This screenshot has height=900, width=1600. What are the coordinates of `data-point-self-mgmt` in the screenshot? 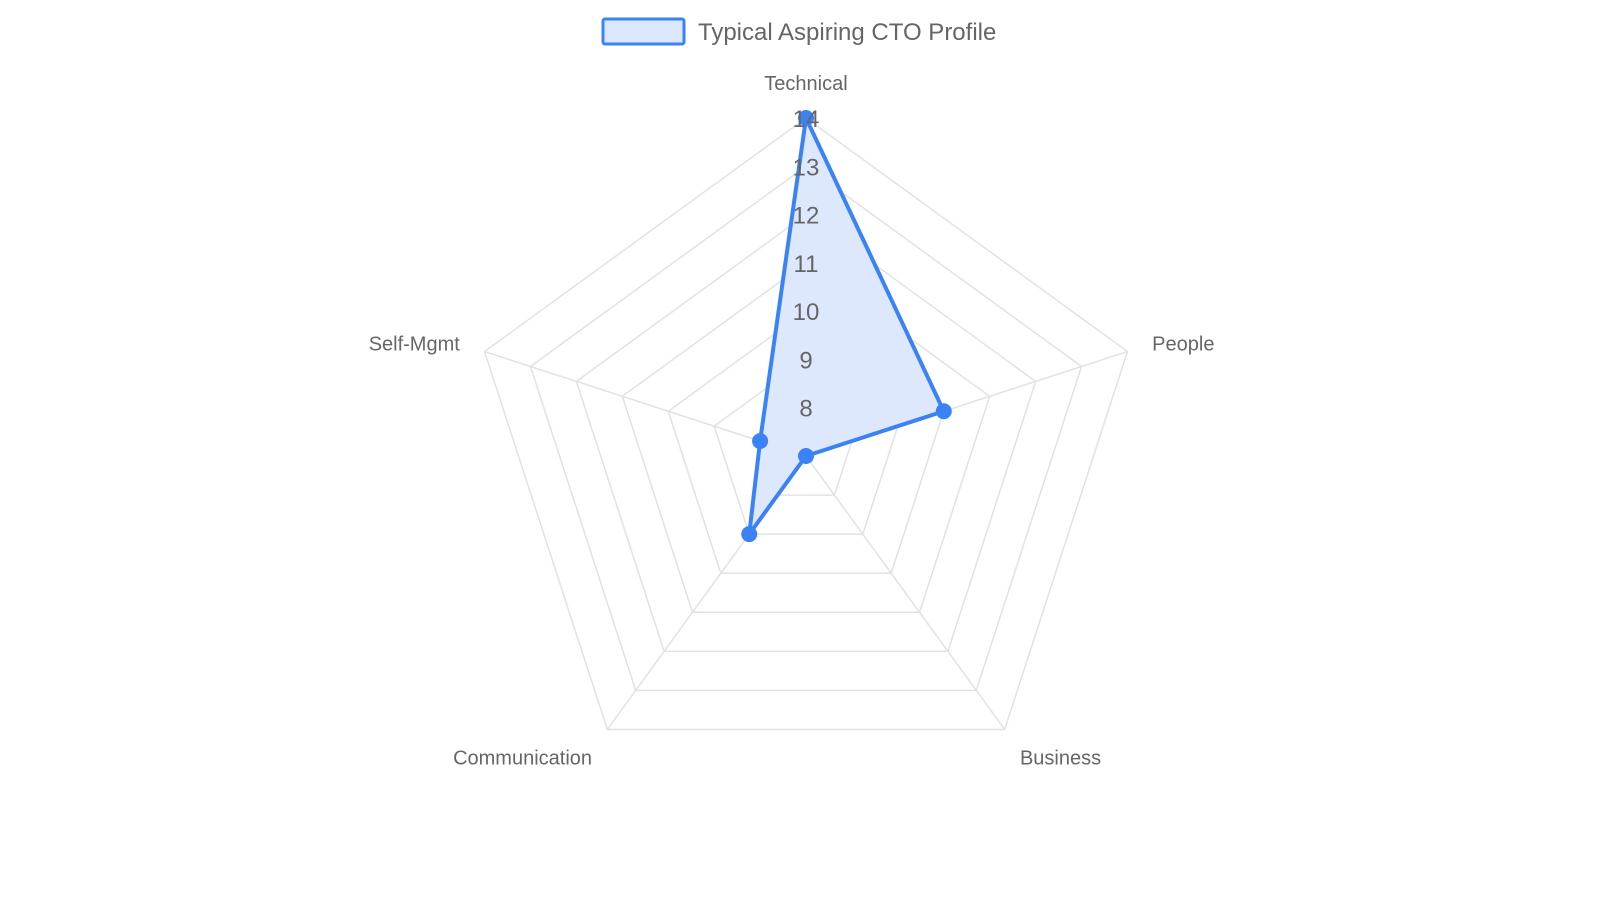 It's located at (760, 441).